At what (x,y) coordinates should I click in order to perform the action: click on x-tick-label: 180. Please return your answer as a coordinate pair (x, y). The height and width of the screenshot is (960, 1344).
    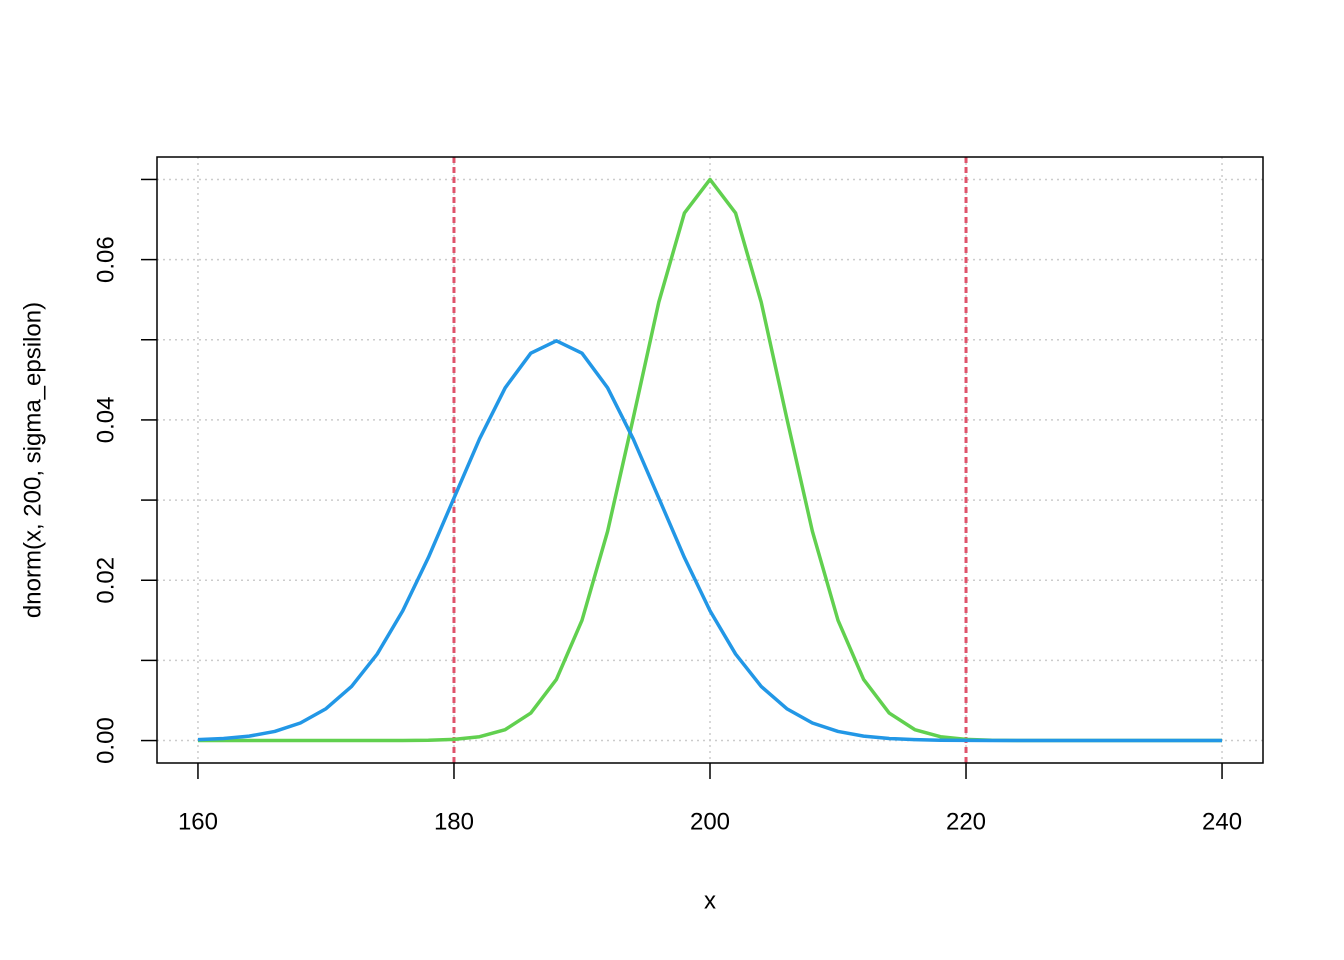
    Looking at the image, I should click on (454, 821).